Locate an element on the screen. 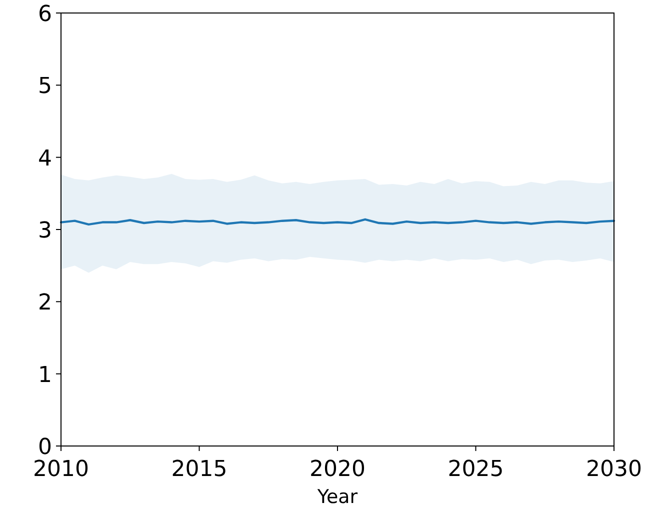  x-axis-title: Year is located at coordinates (337, 497).